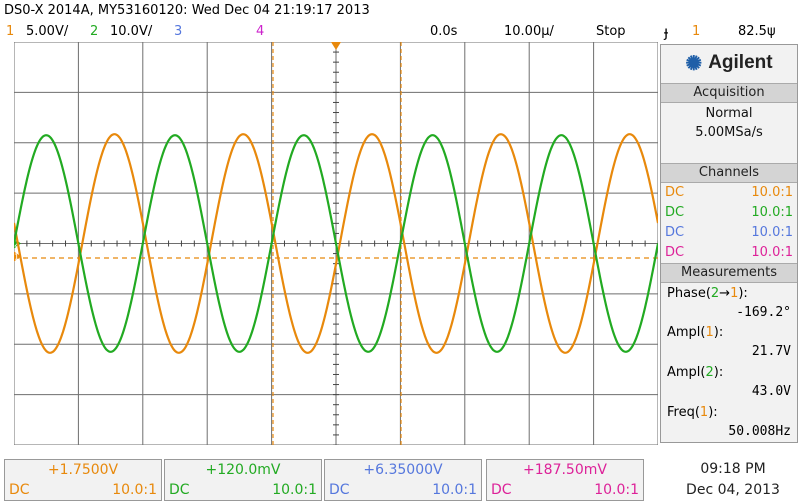  I want to click on channel-row-2: DC 10.0:1, so click(729, 213).